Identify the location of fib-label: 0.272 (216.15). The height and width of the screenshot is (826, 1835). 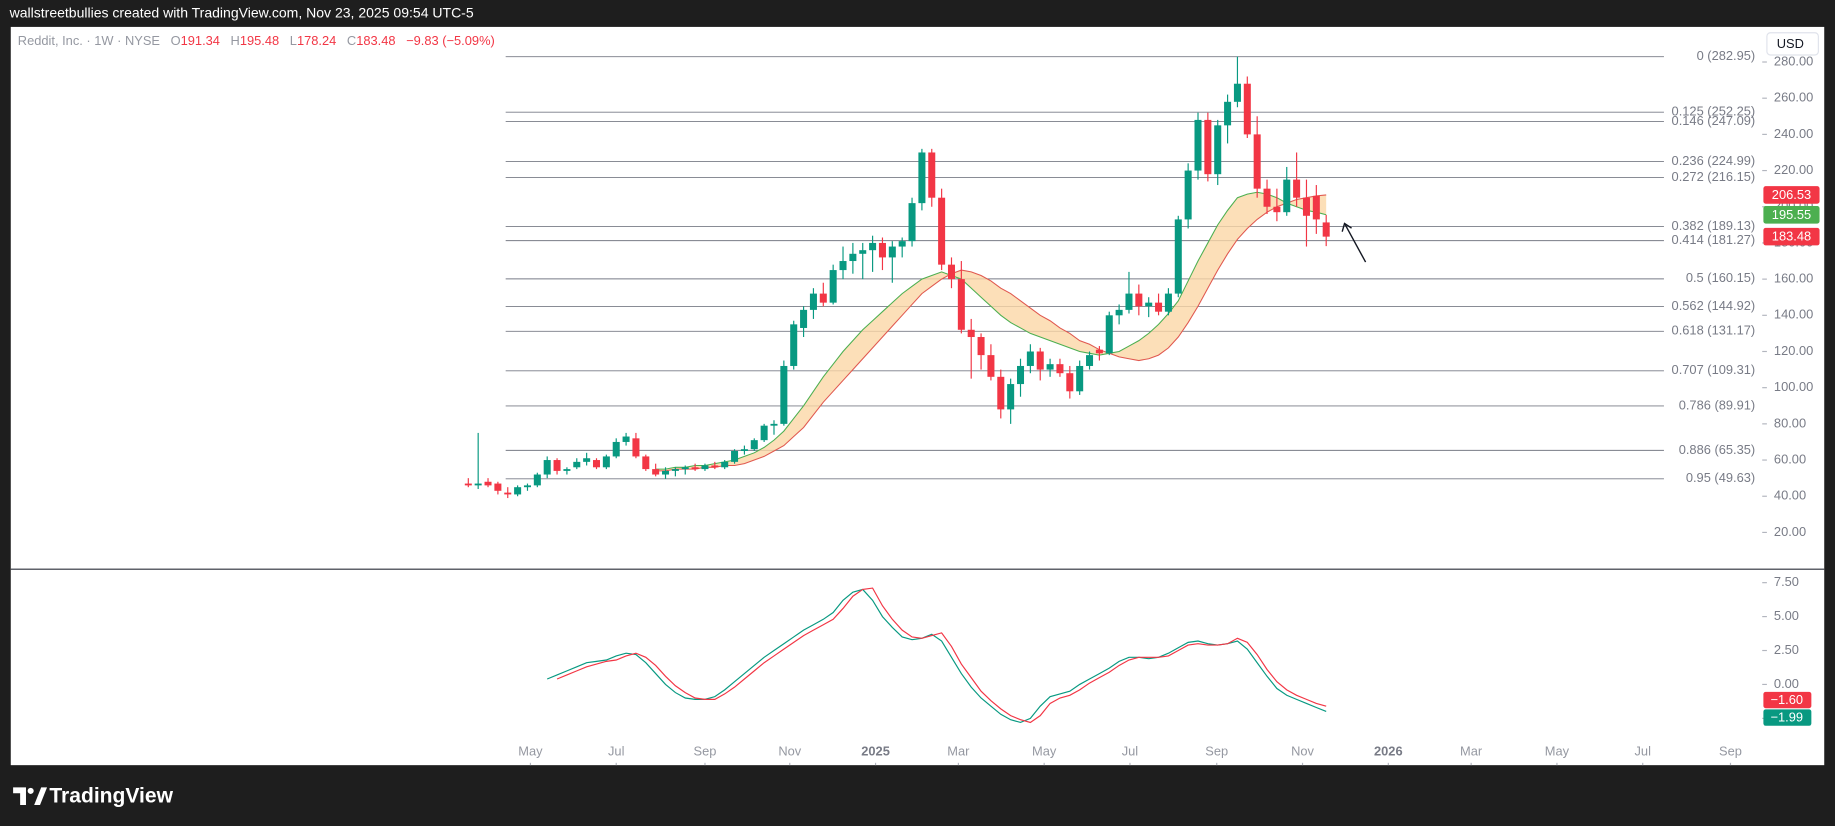
(1714, 176).